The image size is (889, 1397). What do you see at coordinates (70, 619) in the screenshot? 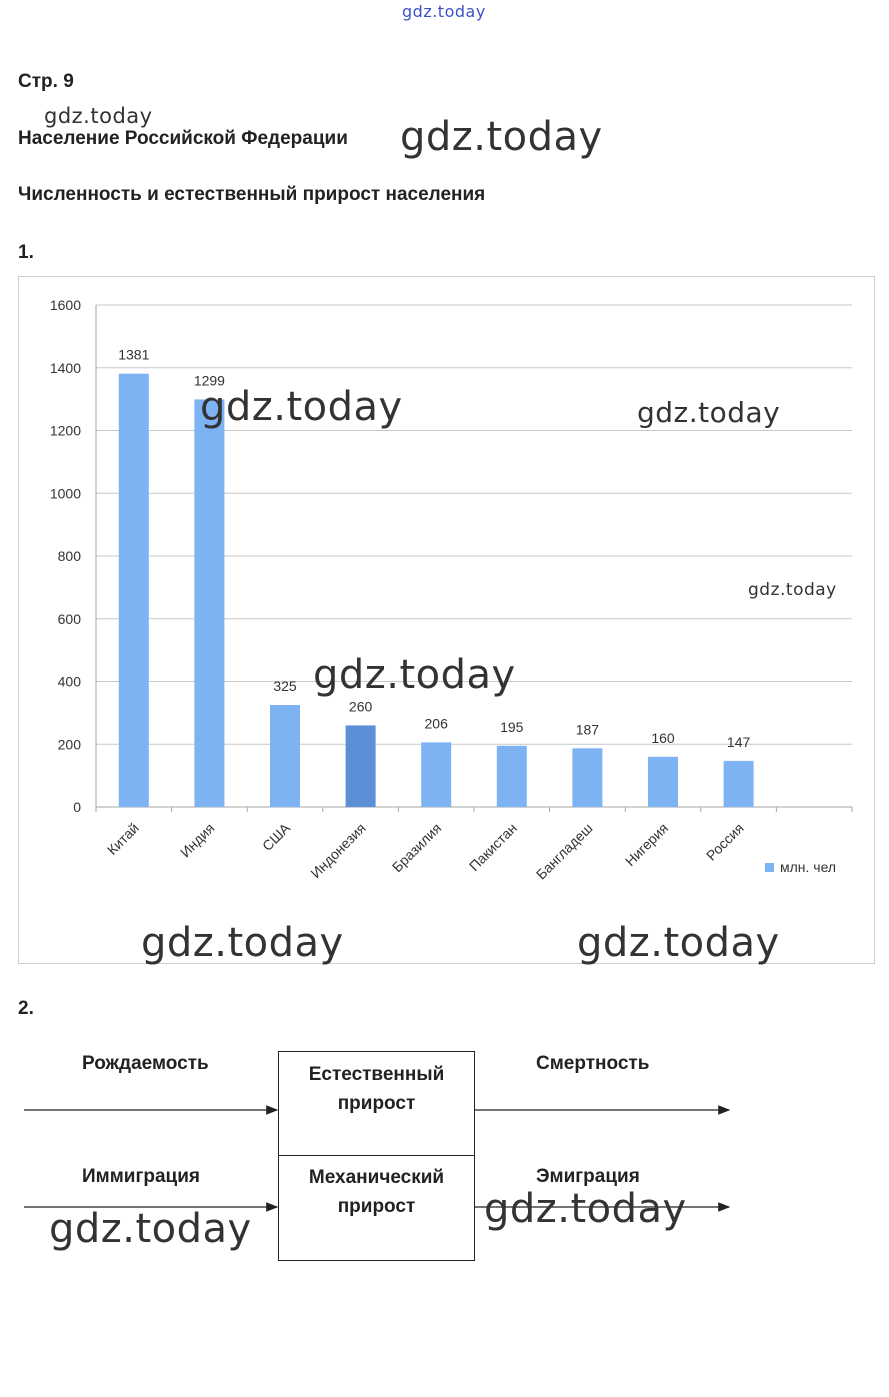
I see `y-tick-label: 600` at bounding box center [70, 619].